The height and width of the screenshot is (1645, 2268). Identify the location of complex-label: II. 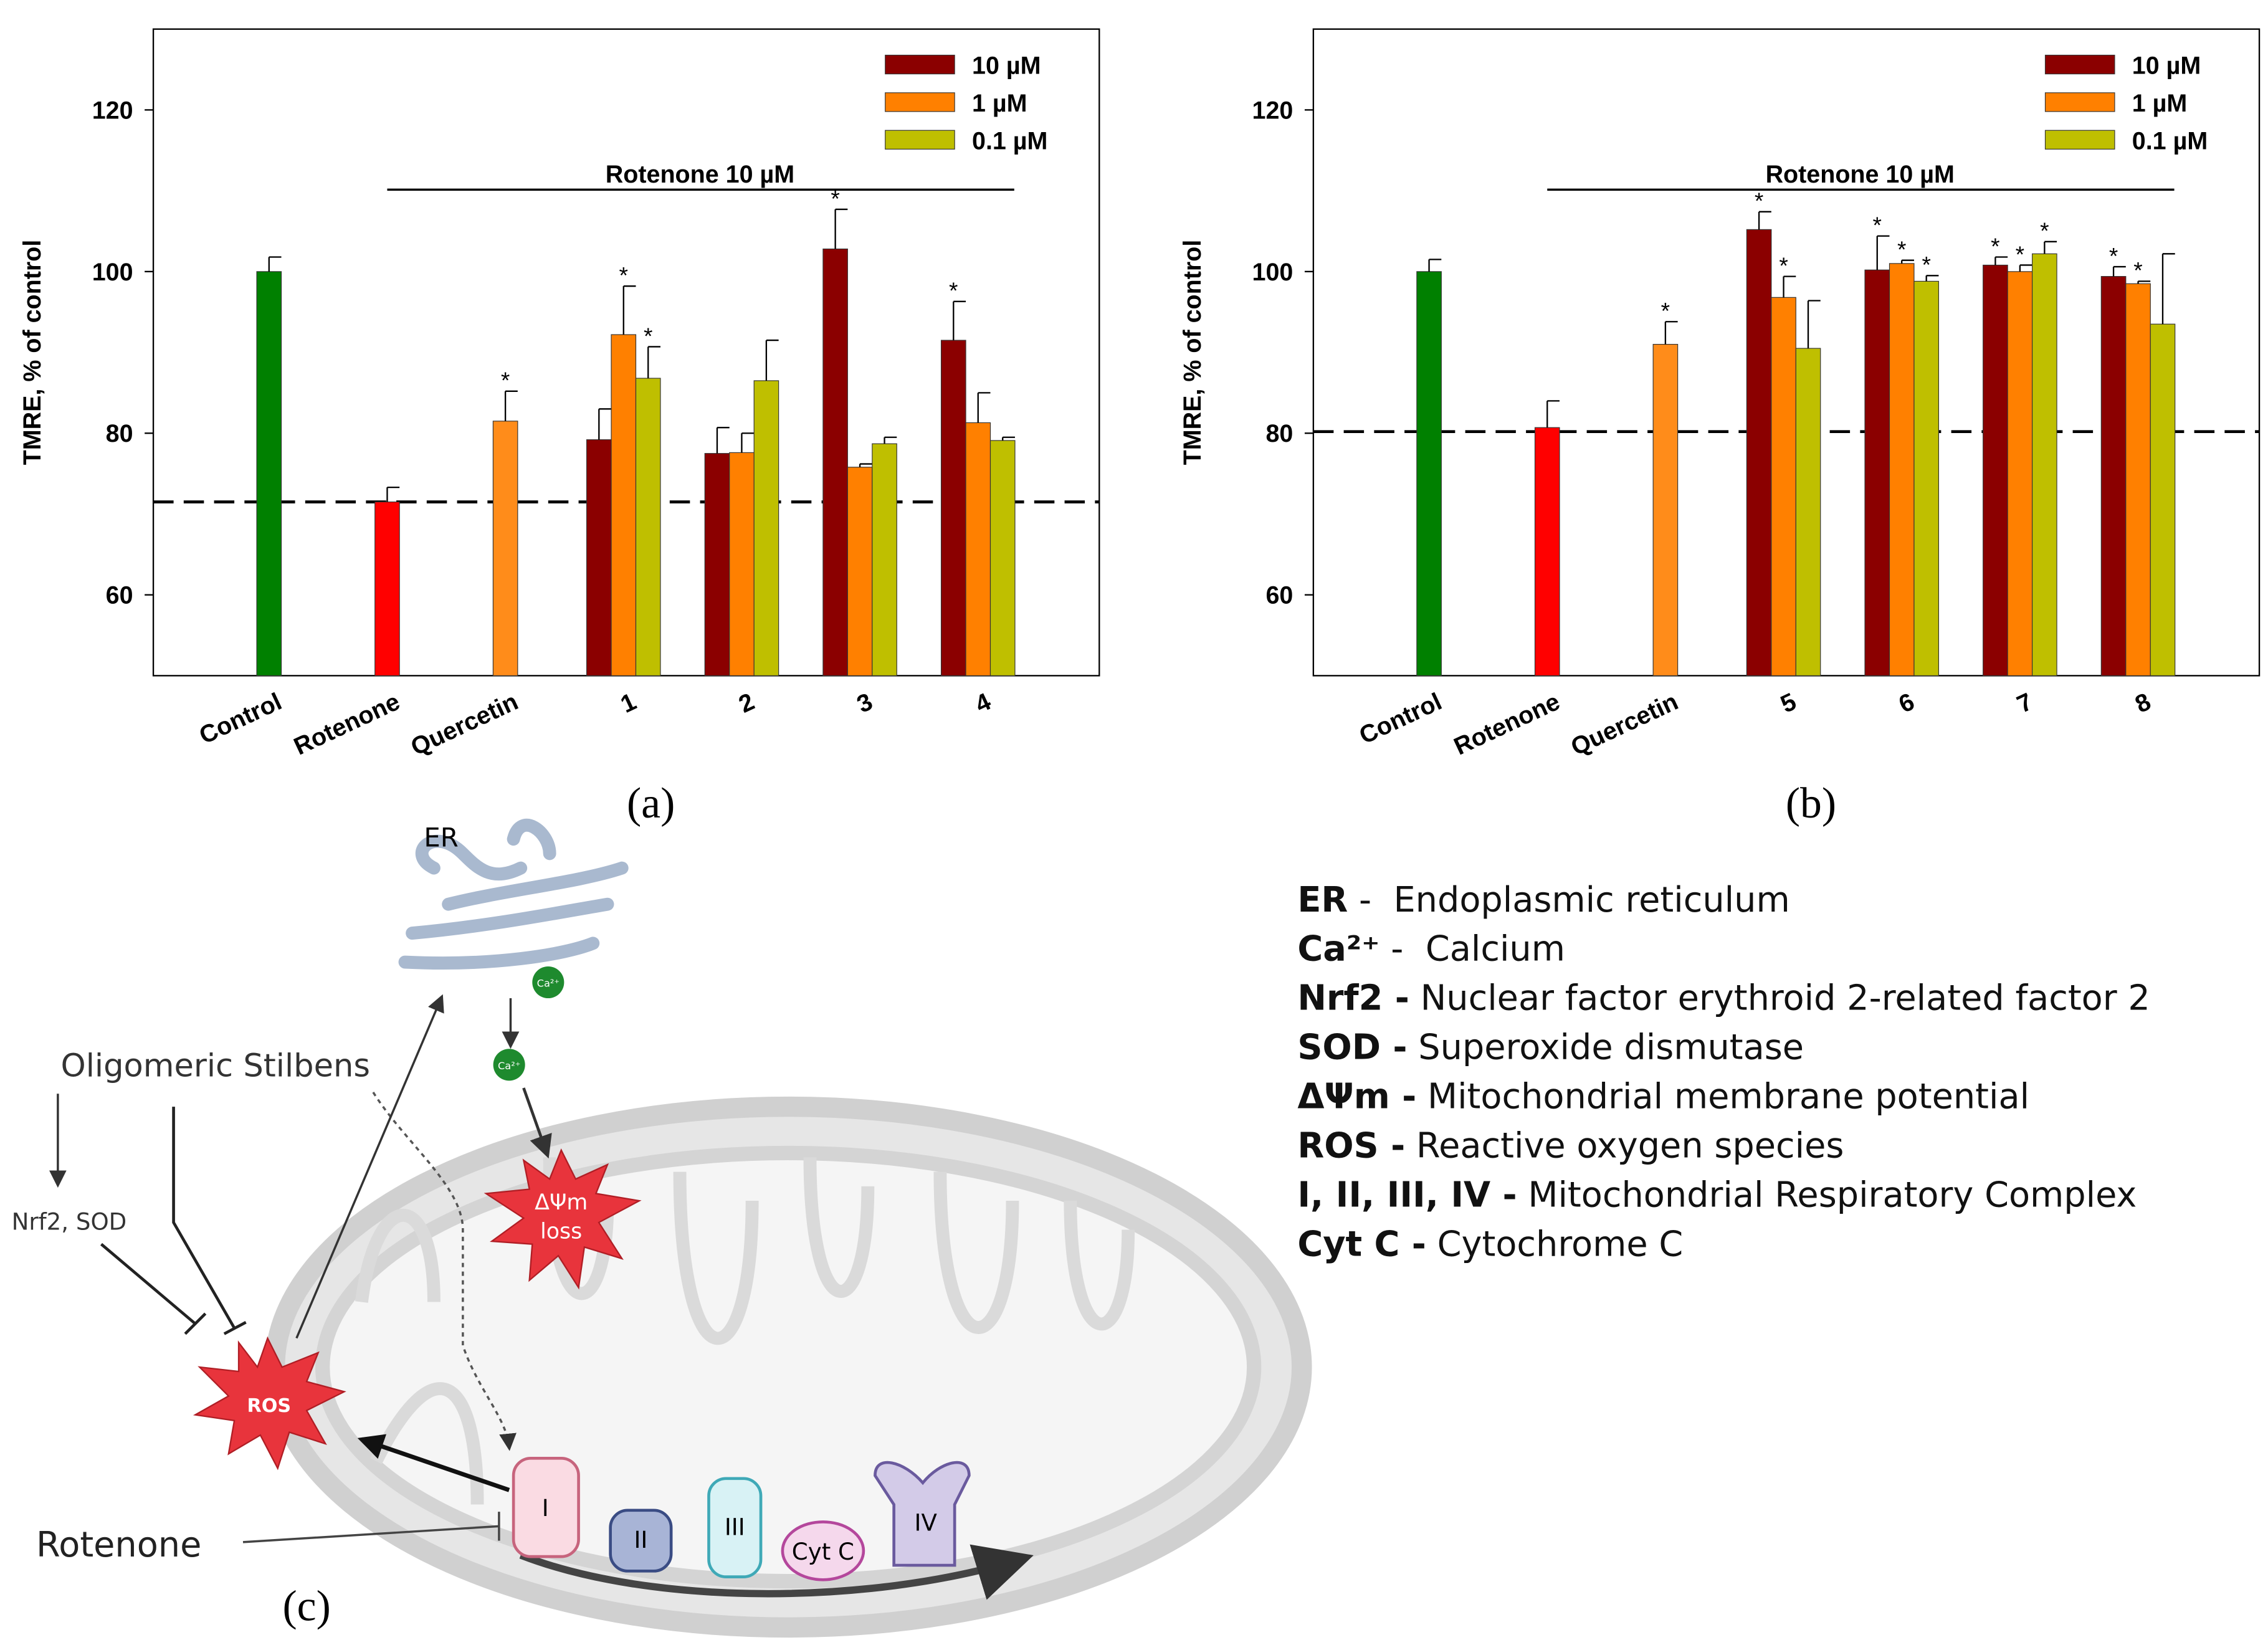
(641, 1540).